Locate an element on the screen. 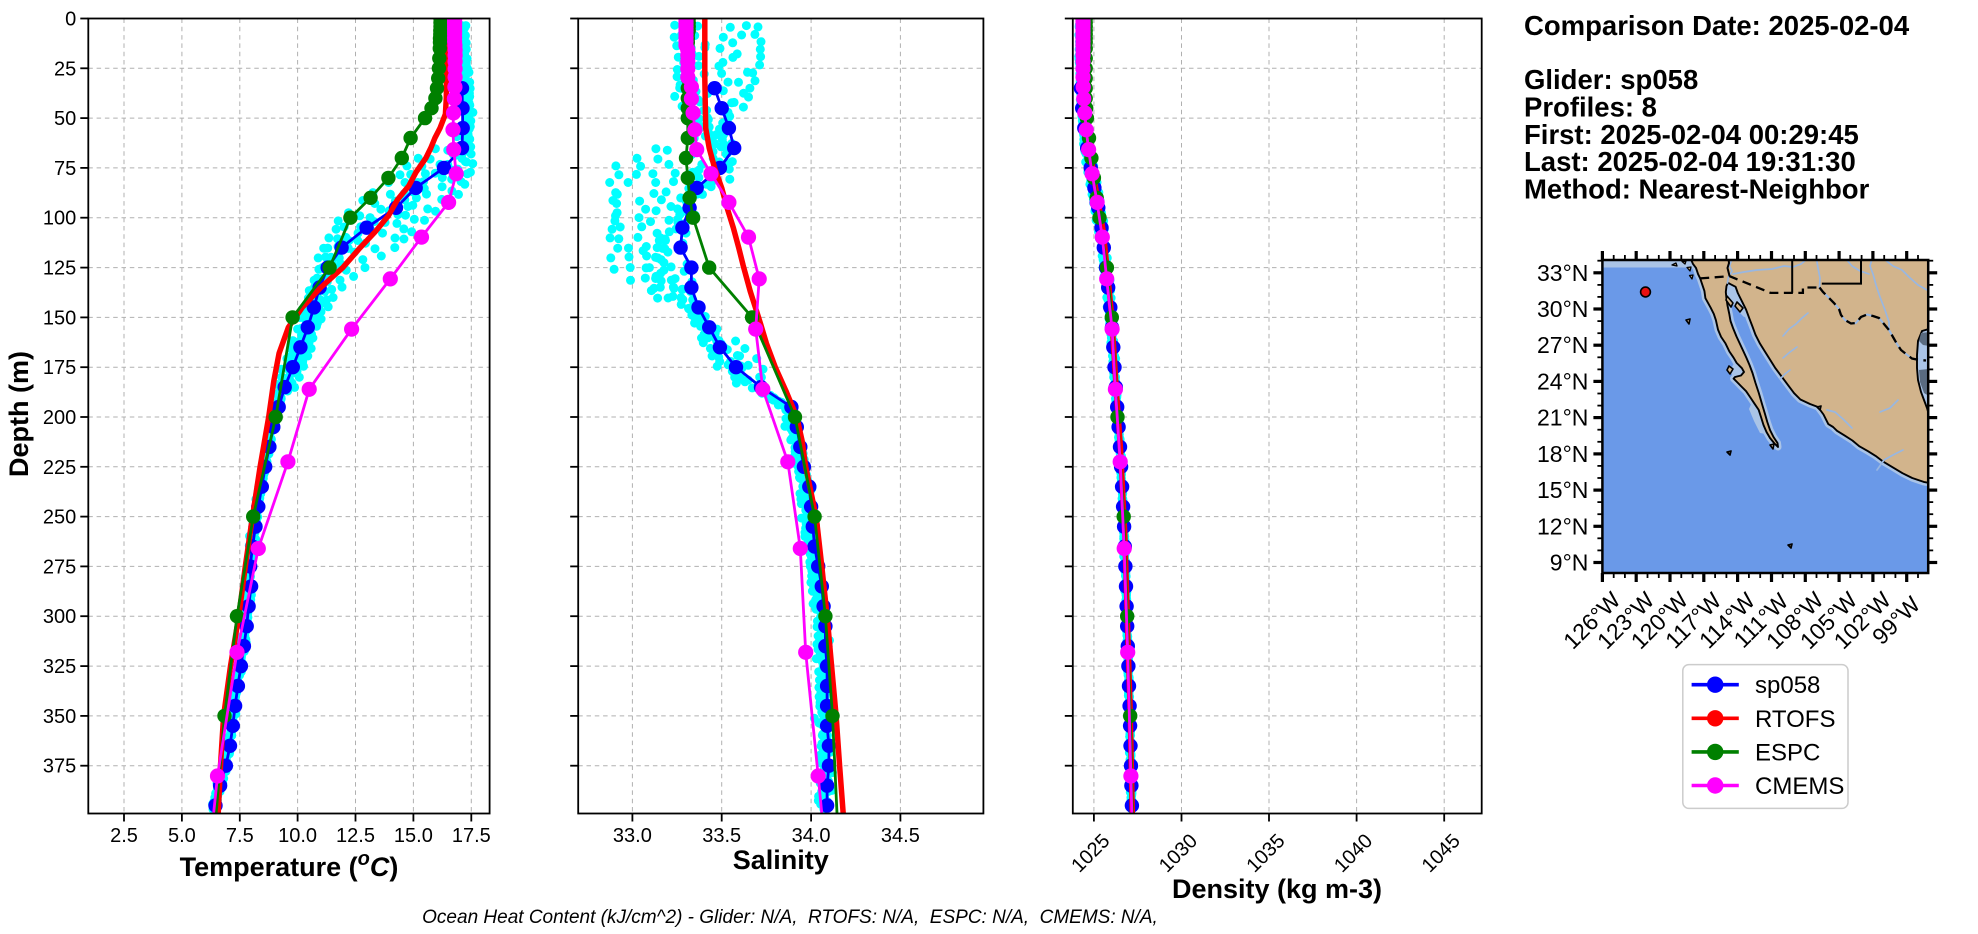 The image size is (1978, 934). svg-text: Glider: sp058 is located at coordinates (1611, 79).